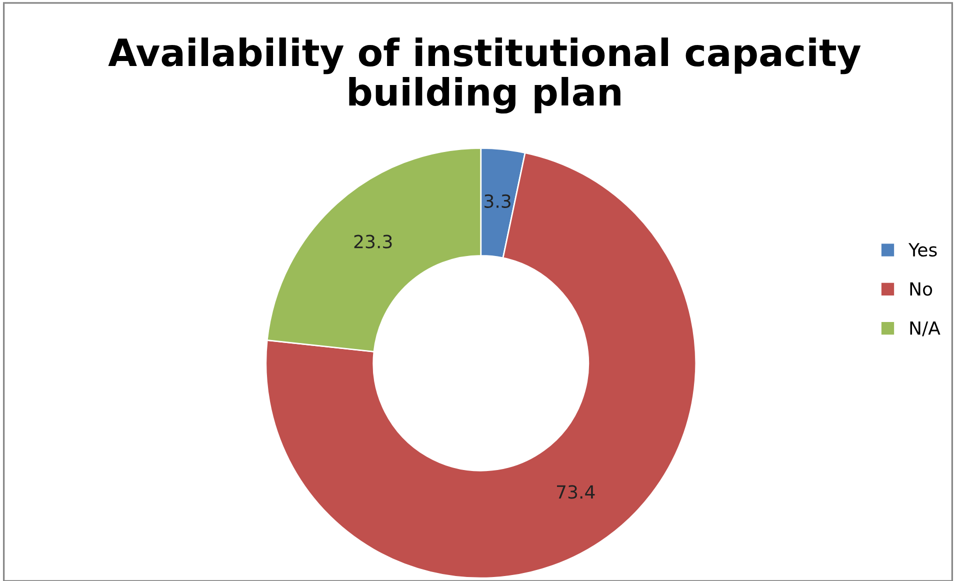  Describe the element at coordinates (484, 76) in the screenshot. I see `chart-title: Availability of institutional capacity building plan` at that location.